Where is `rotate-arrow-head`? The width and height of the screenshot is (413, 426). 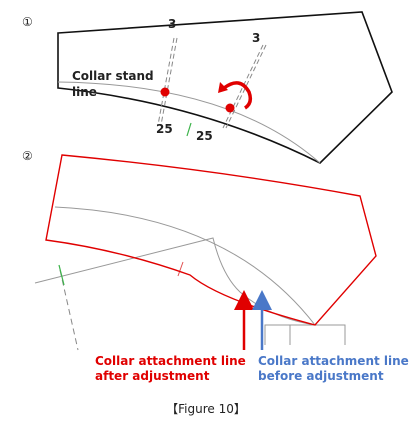 rotate-arrow-head is located at coordinates (223, 87).